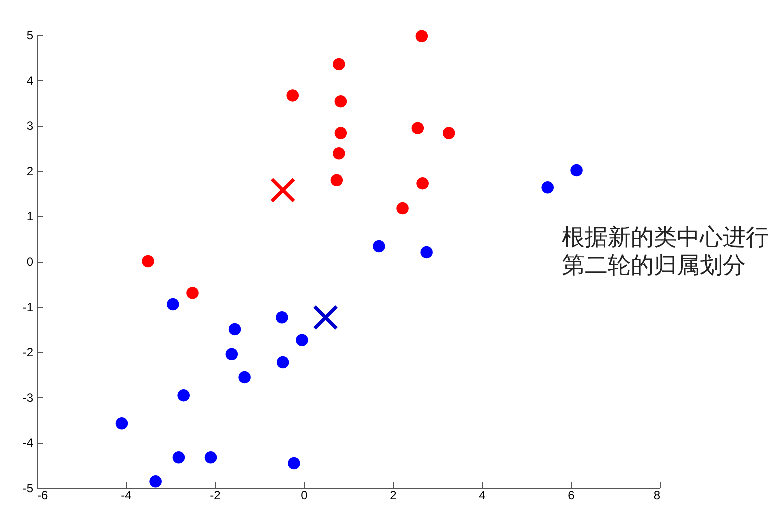 The width and height of the screenshot is (777, 528). What do you see at coordinates (30, 35) in the screenshot?
I see `y-tick-label: 5` at bounding box center [30, 35].